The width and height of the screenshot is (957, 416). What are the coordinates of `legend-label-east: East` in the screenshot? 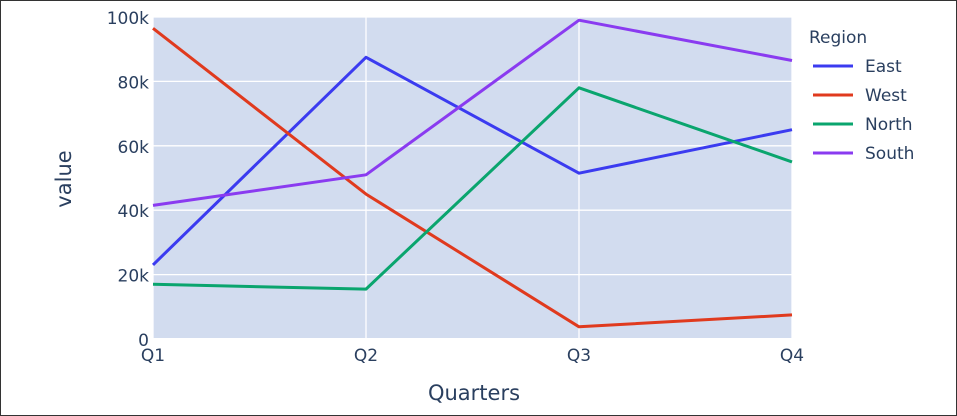 It's located at (883, 67).